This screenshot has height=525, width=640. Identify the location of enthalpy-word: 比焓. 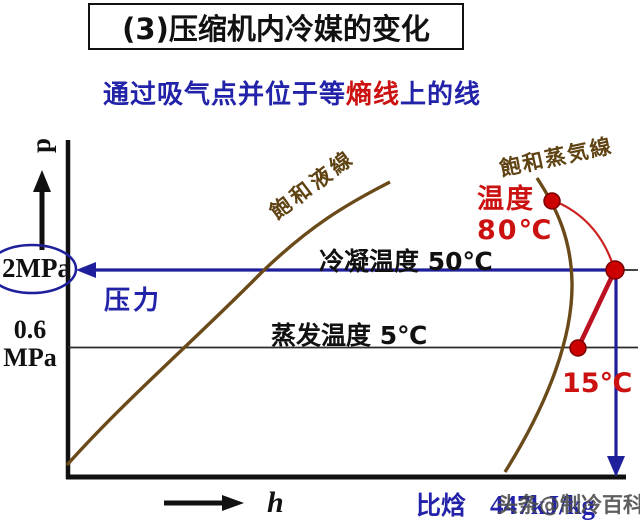
(441, 505).